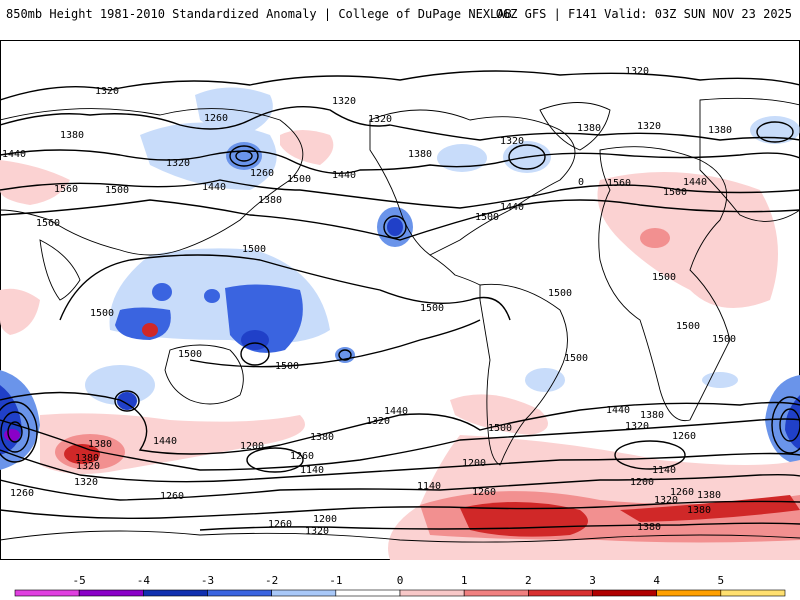 This screenshot has width=800, height=600. Describe the element at coordinates (523, 374) in the screenshot. I see `coastline-south-america` at that location.